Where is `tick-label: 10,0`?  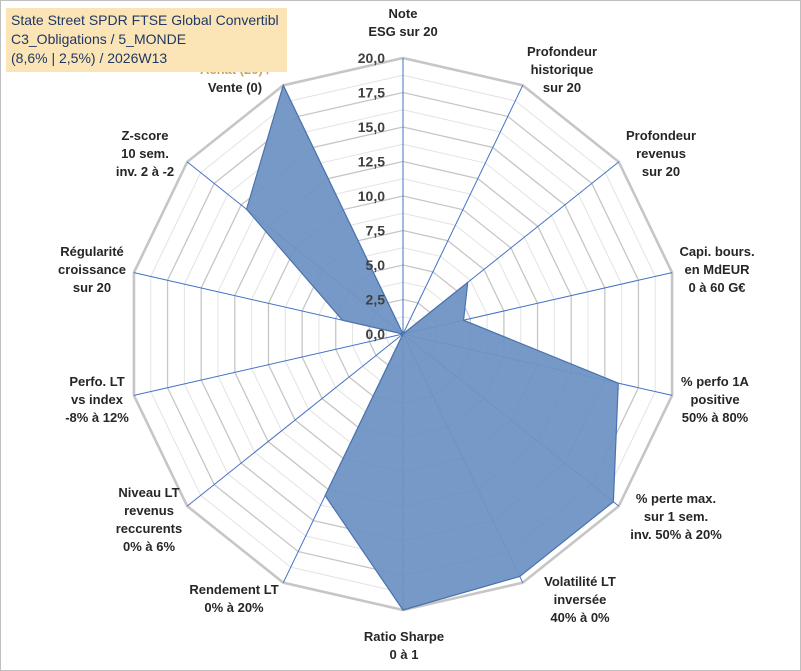 tick-label: 10,0 is located at coordinates (371, 196).